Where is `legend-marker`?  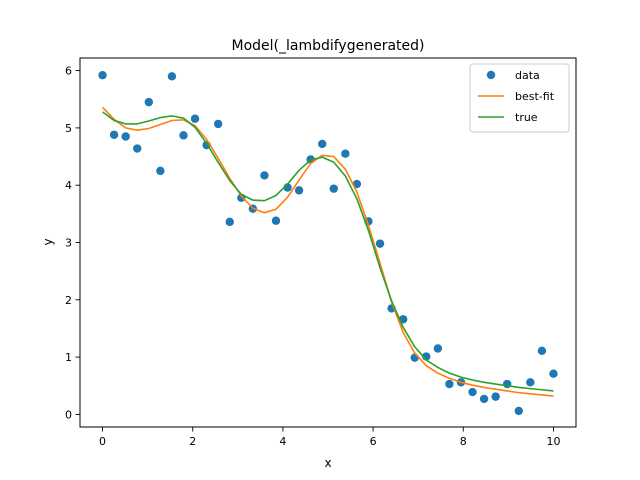 legend-marker is located at coordinates (491, 75).